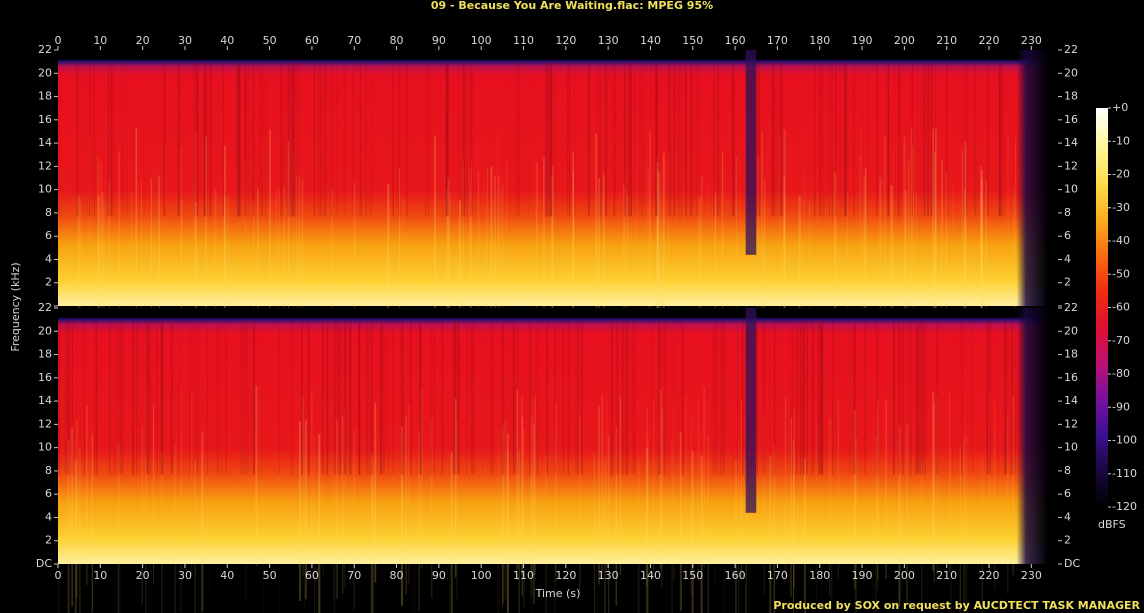 This screenshot has width=1144, height=613. Describe the element at coordinates (1067, 540) in the screenshot. I see `y-tick-label: 2` at that location.